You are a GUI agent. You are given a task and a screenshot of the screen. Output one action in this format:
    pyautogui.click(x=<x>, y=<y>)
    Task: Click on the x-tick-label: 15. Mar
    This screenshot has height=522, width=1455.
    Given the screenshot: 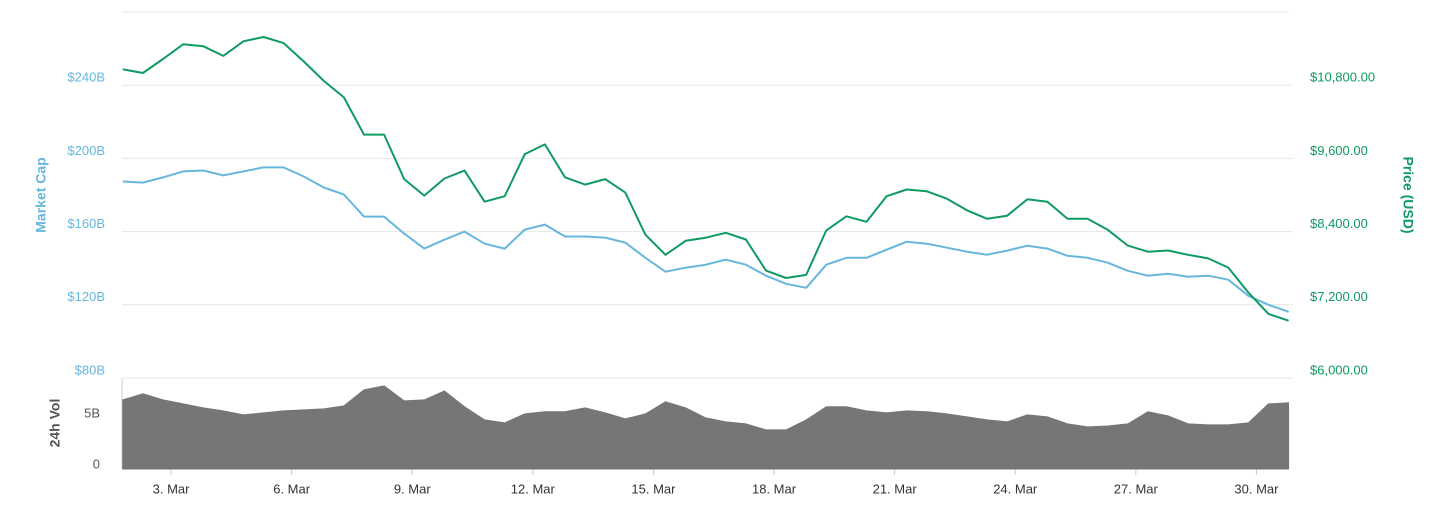 What is the action you would take?
    pyautogui.click(x=653, y=488)
    